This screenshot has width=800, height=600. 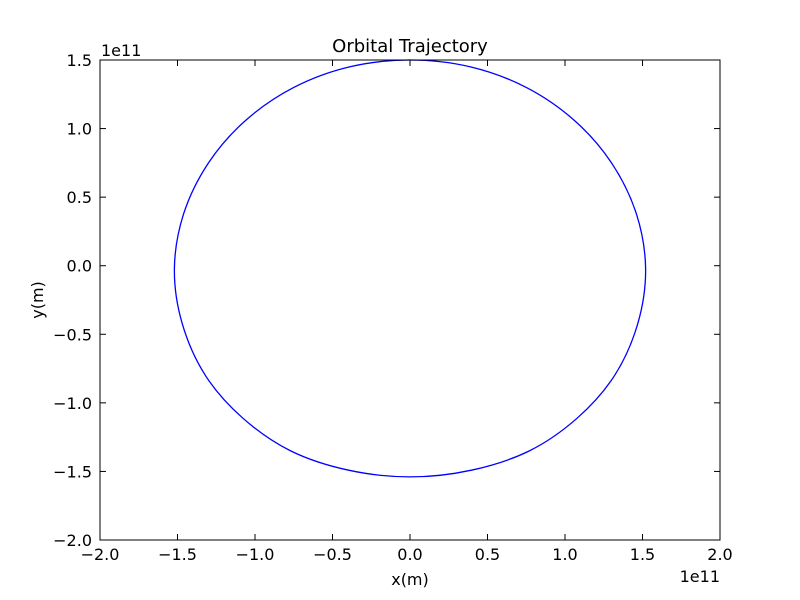 What do you see at coordinates (72, 403) in the screenshot?
I see `y-tick-label: −1.0` at bounding box center [72, 403].